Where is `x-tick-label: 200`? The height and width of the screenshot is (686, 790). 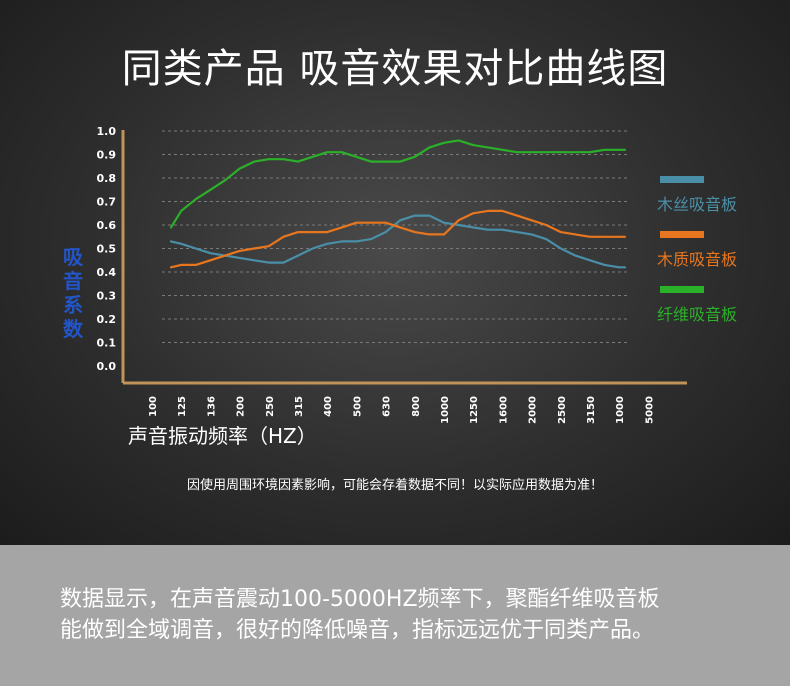 x-tick-label: 200 is located at coordinates (241, 406).